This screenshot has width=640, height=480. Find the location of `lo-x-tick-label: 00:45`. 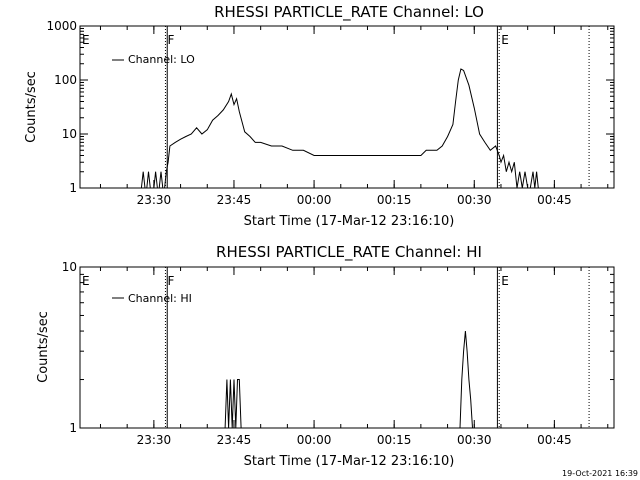

lo-x-tick-label: 00:45 is located at coordinates (554, 200).